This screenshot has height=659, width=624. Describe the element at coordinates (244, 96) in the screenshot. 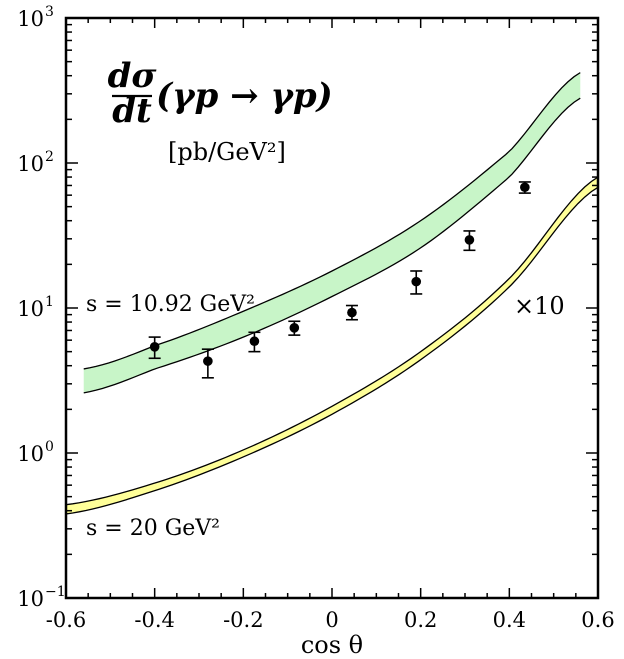

I see `title-process: (γp → γp)` at that location.